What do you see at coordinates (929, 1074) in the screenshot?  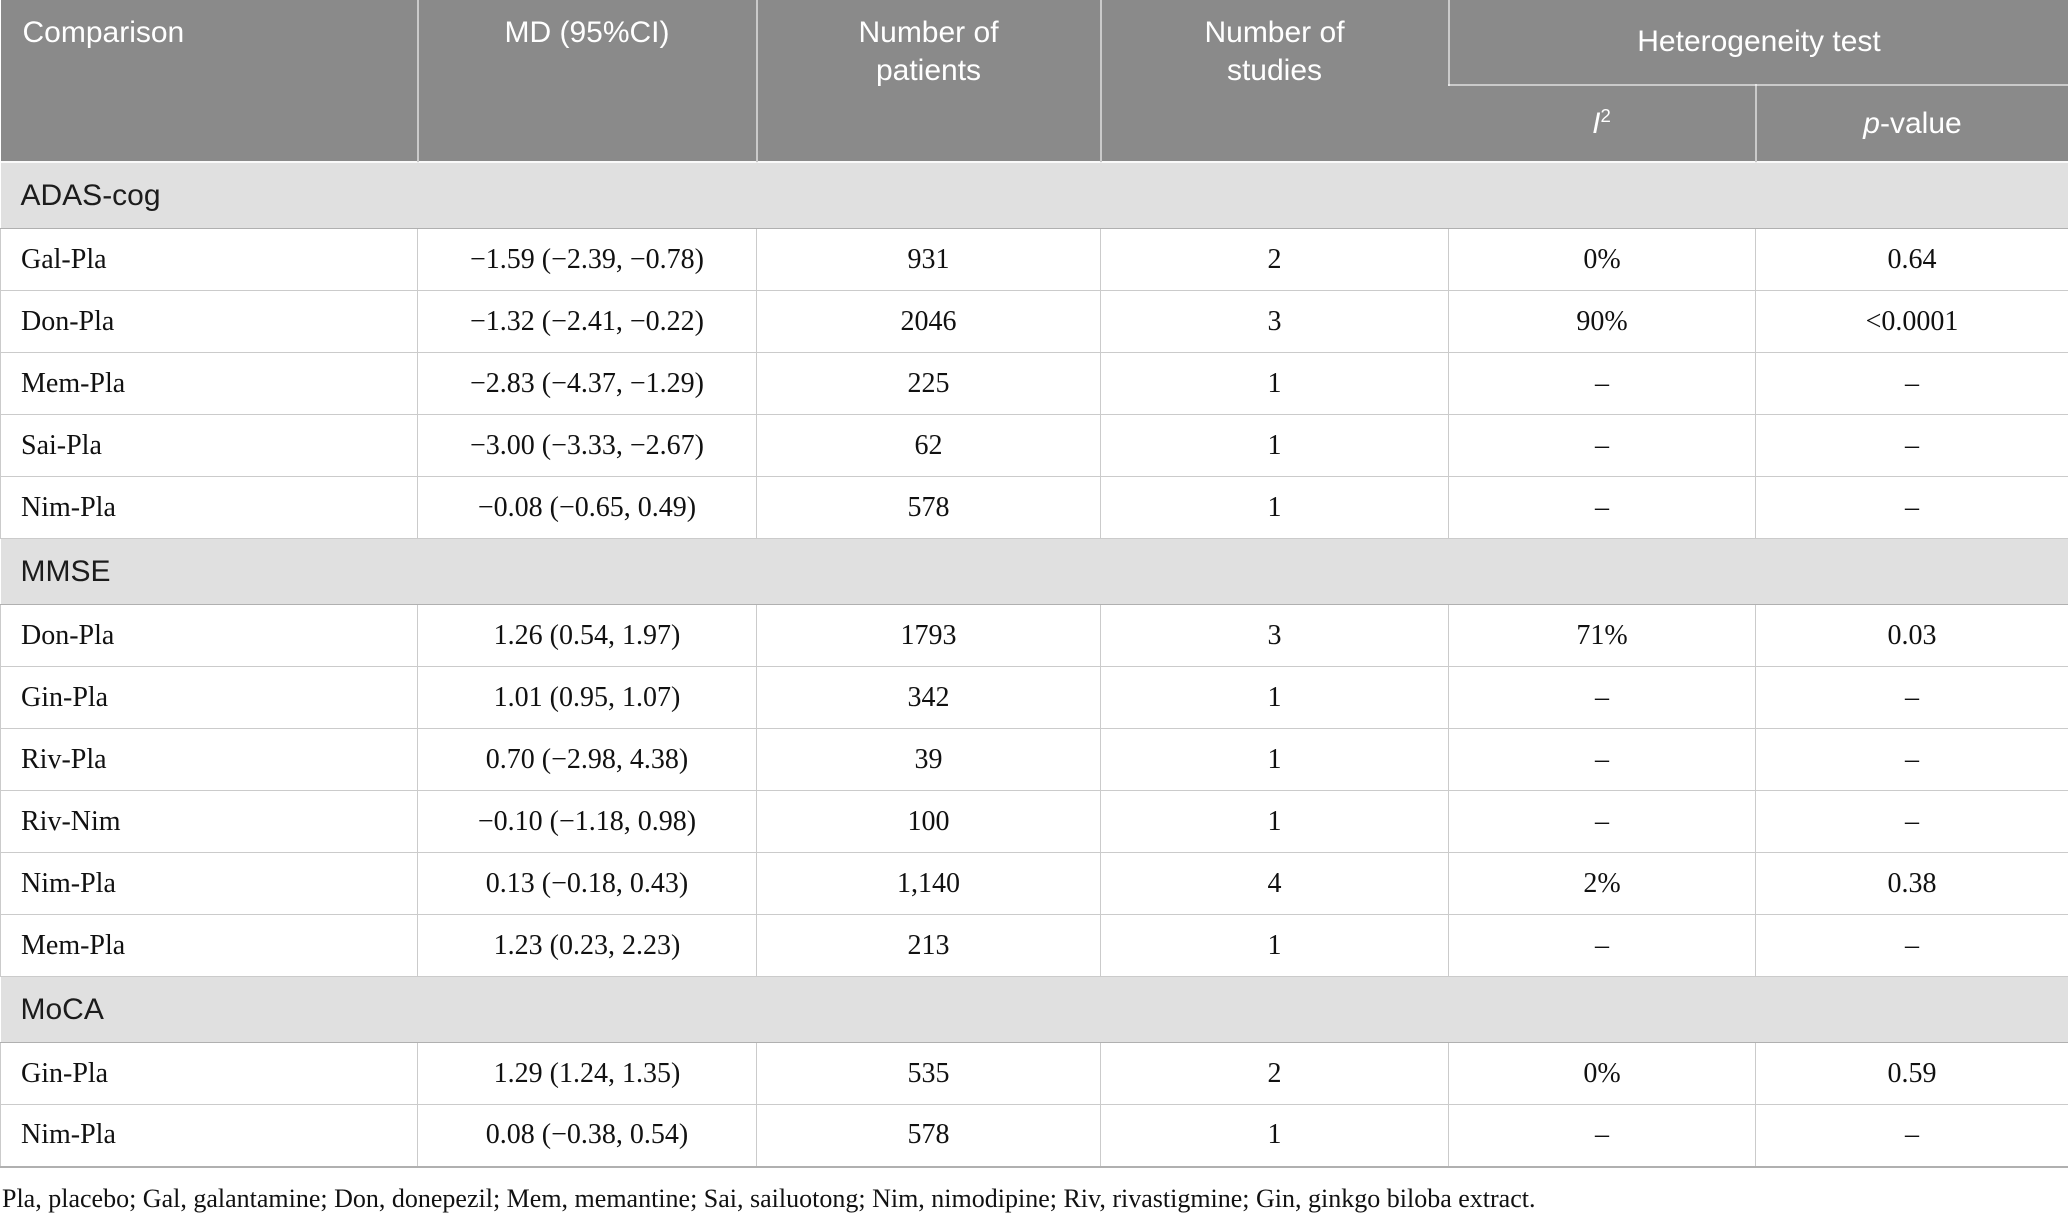 I see `cell-patients: 535` at bounding box center [929, 1074].